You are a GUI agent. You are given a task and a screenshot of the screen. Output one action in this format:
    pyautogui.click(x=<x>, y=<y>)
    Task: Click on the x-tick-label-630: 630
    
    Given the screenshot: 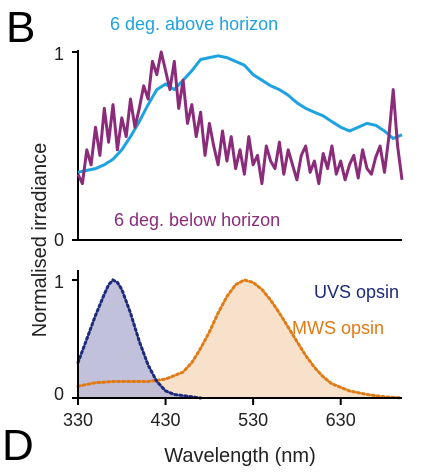 What is the action you would take?
    pyautogui.click(x=341, y=420)
    